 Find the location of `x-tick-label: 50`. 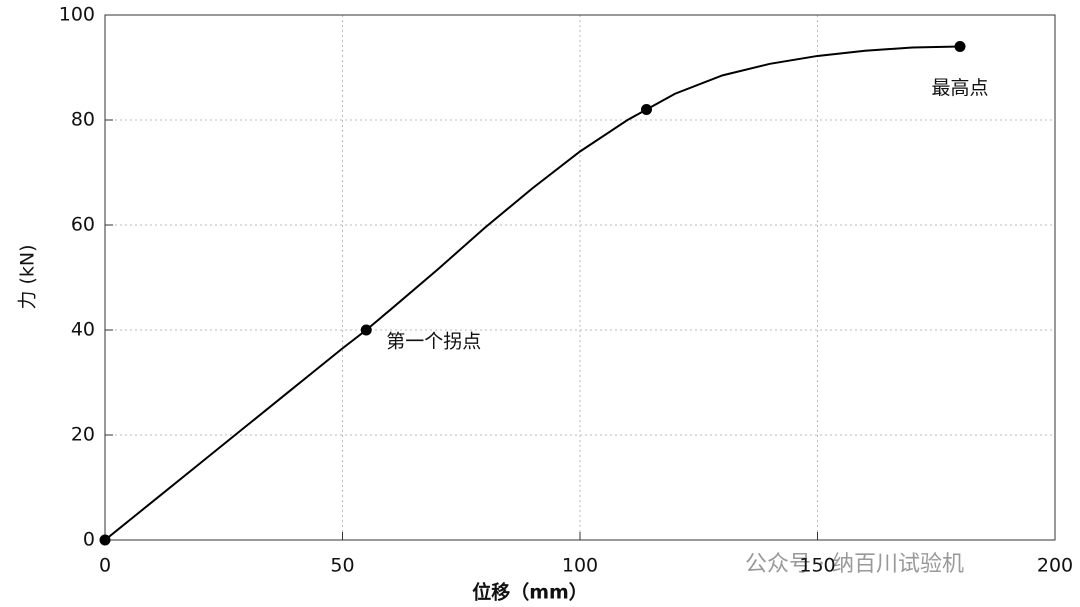

x-tick-label: 50 is located at coordinates (342, 566).